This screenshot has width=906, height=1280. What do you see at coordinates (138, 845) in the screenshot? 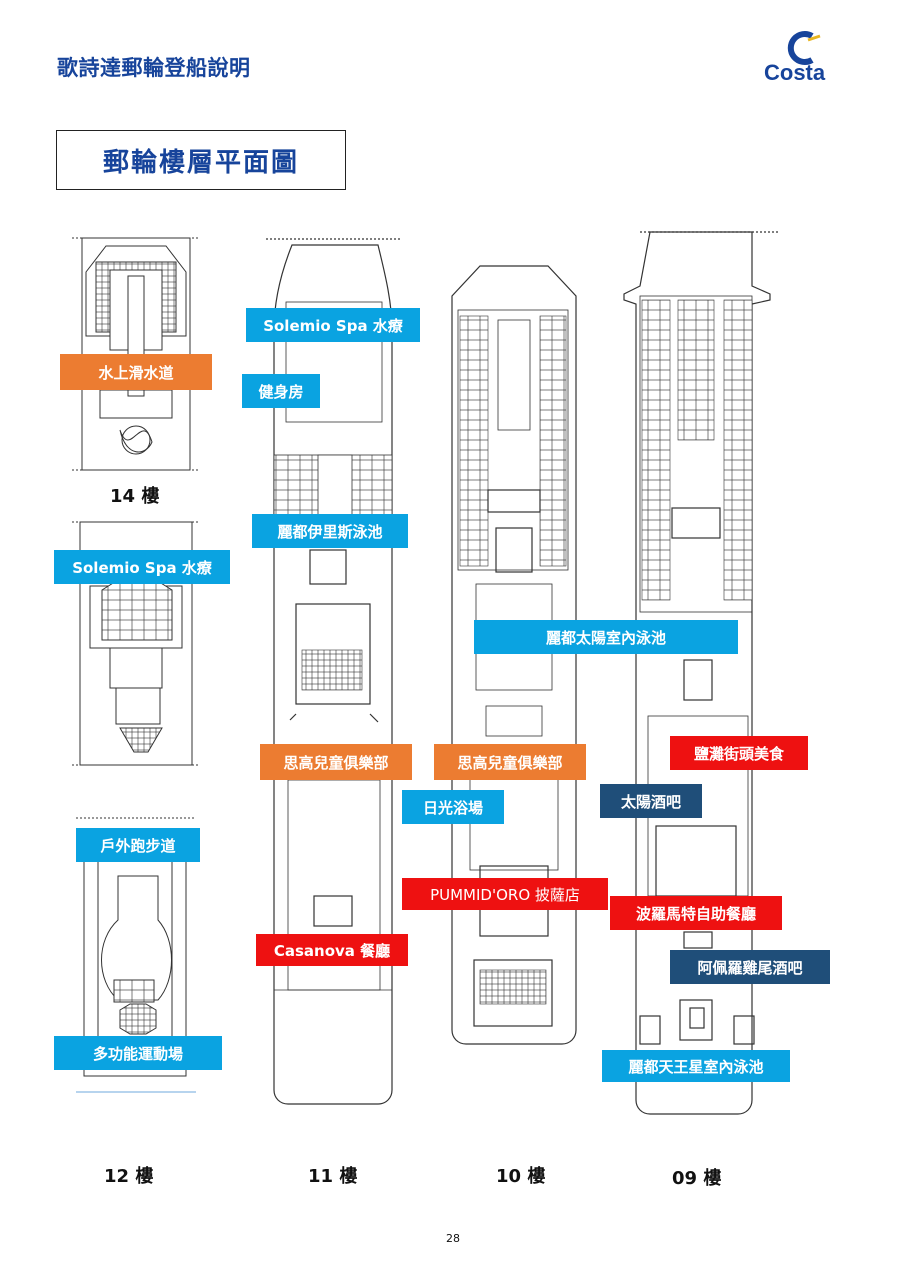
I see `label-jogging-track: 戶外跑步道` at bounding box center [138, 845].